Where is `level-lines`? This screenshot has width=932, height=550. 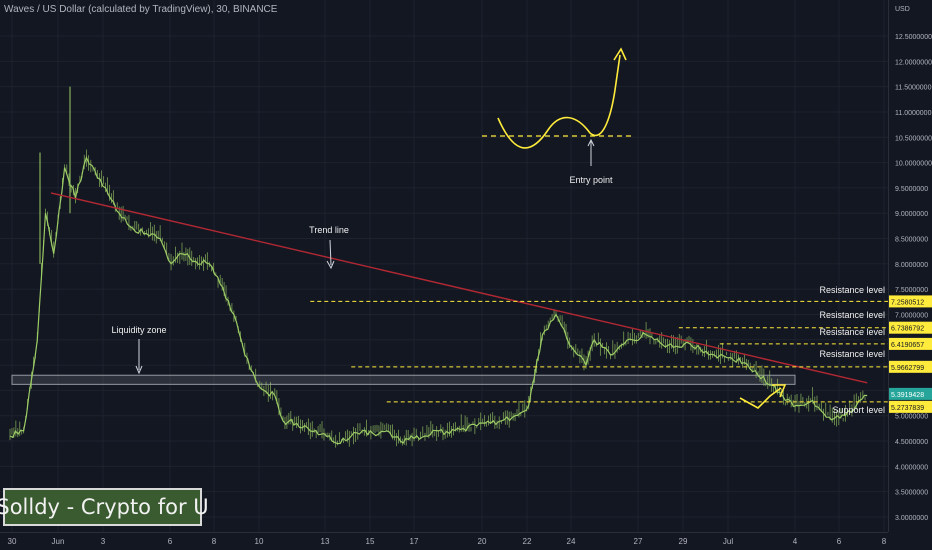
level-lines is located at coordinates (599, 351).